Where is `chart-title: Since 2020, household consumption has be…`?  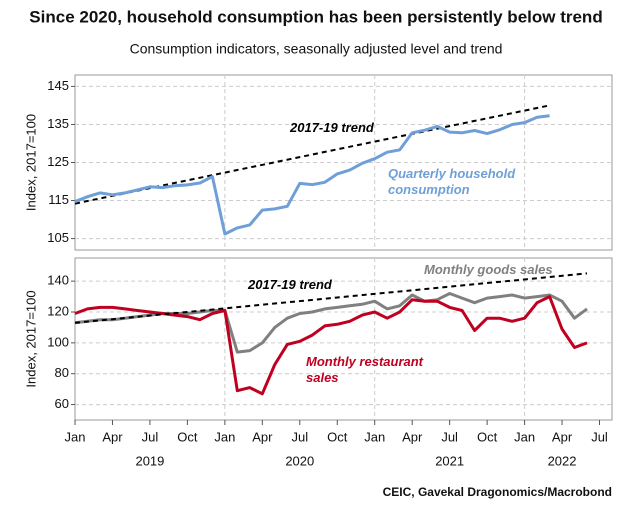 chart-title: Since 2020, household consumption has be… is located at coordinates (315, 16).